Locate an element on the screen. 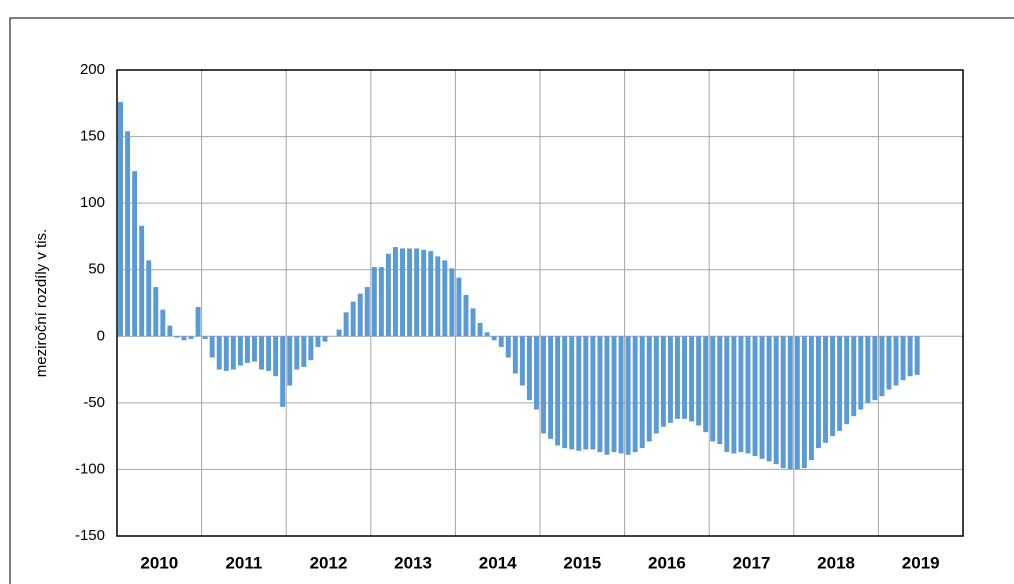 The width and height of the screenshot is (1014, 584). x-tick-label: 2015 is located at coordinates (582, 562).